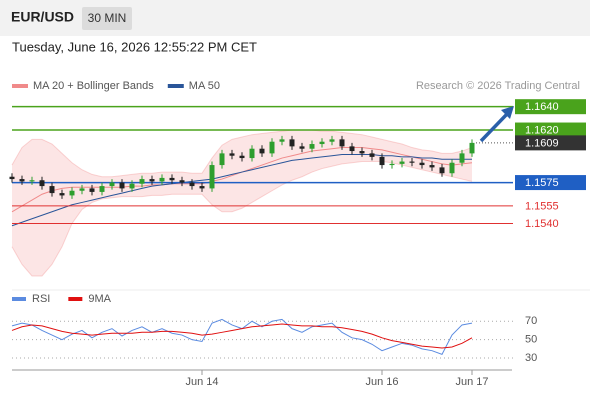 The width and height of the screenshot is (590, 405). Describe the element at coordinates (242, 153) in the screenshot. I see `bollinger-upper` at that location.